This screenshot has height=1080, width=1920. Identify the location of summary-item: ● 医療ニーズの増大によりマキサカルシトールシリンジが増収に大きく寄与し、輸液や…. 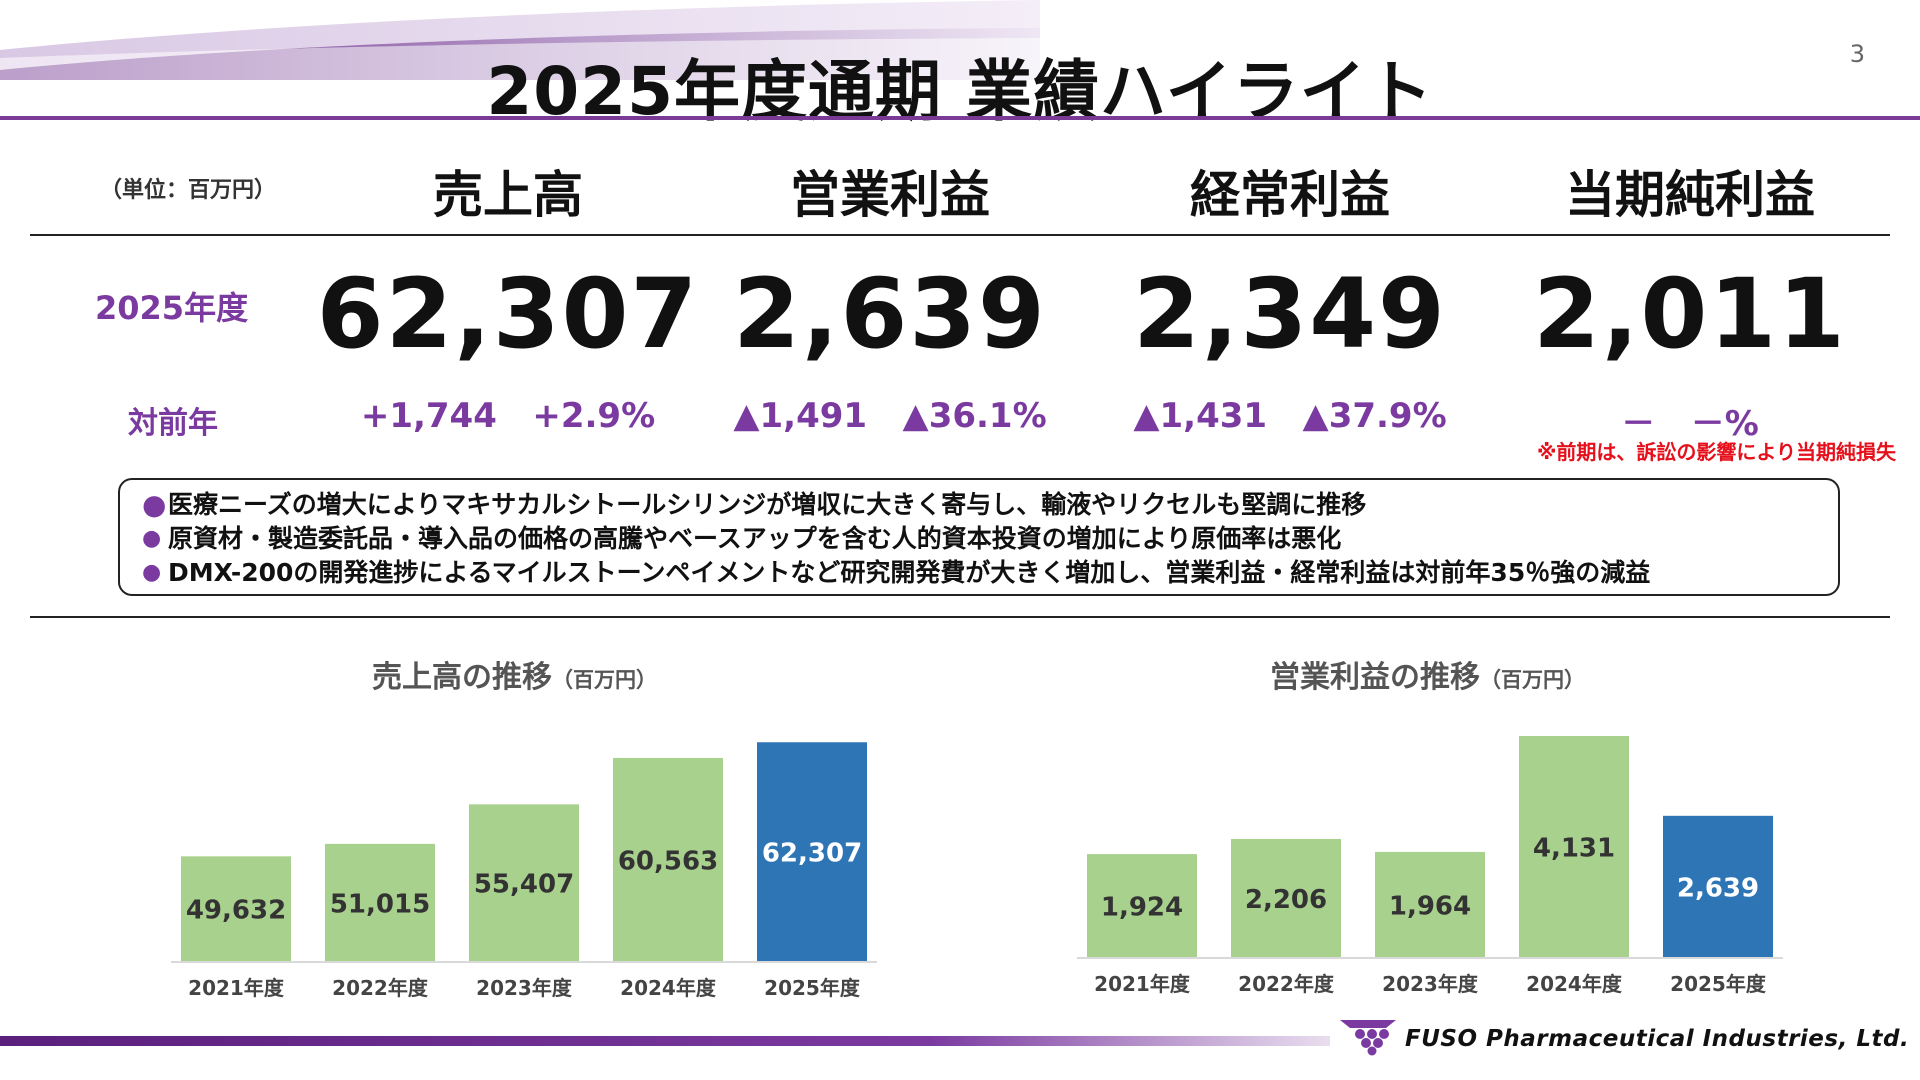
(990, 505).